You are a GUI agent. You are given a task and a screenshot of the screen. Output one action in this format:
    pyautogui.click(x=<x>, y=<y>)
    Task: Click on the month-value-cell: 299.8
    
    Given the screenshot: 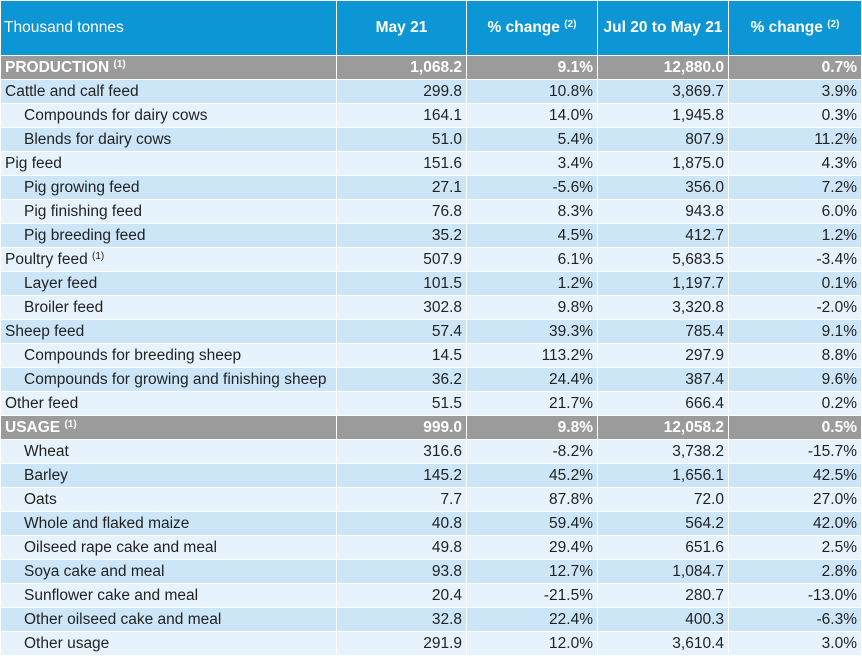 What is the action you would take?
    pyautogui.click(x=402, y=92)
    